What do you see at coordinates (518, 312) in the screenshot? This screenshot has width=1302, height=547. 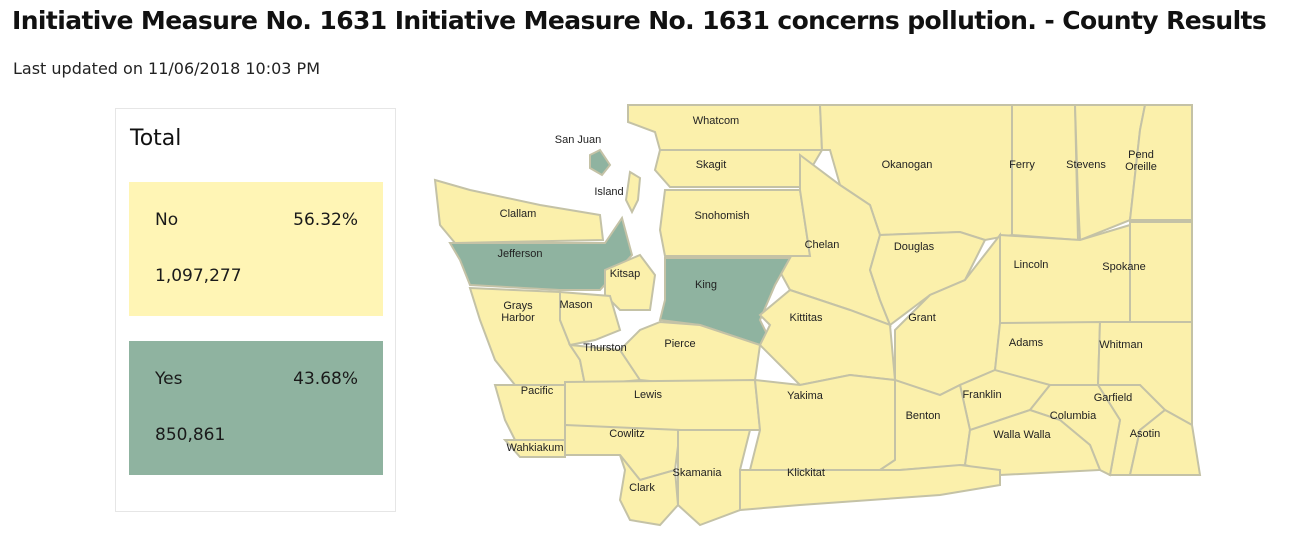 I see `county-label-grays-harbor: Grays Harbor` at bounding box center [518, 312].